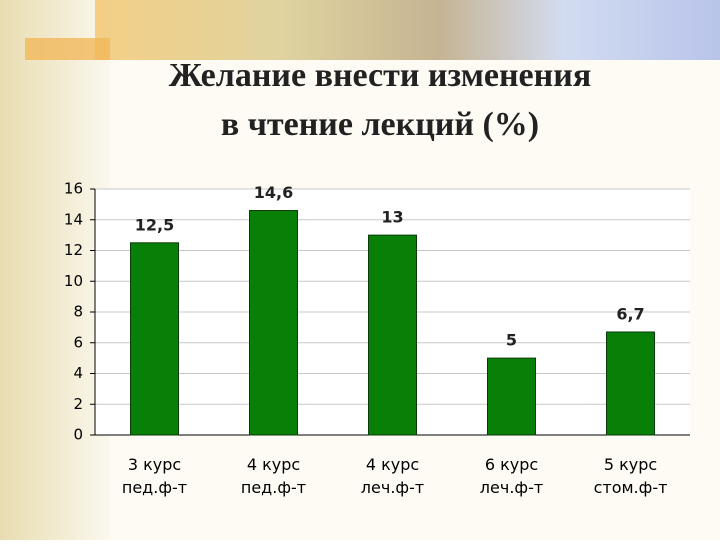 This screenshot has width=720, height=544. Describe the element at coordinates (630, 313) in the screenshot. I see `value-label: 6,7` at that location.